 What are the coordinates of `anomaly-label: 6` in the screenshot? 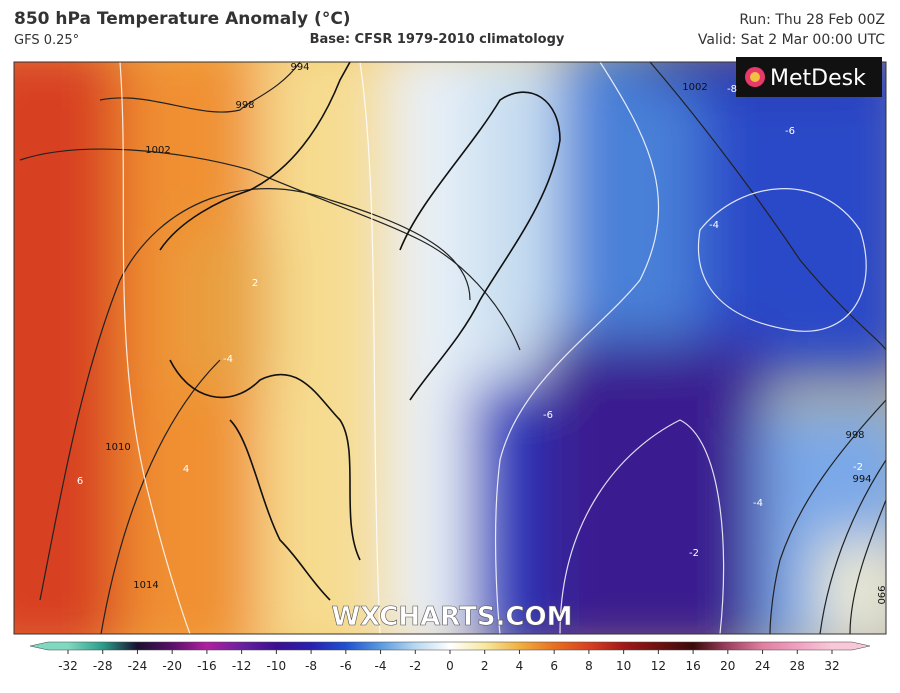 It's located at (80, 481).